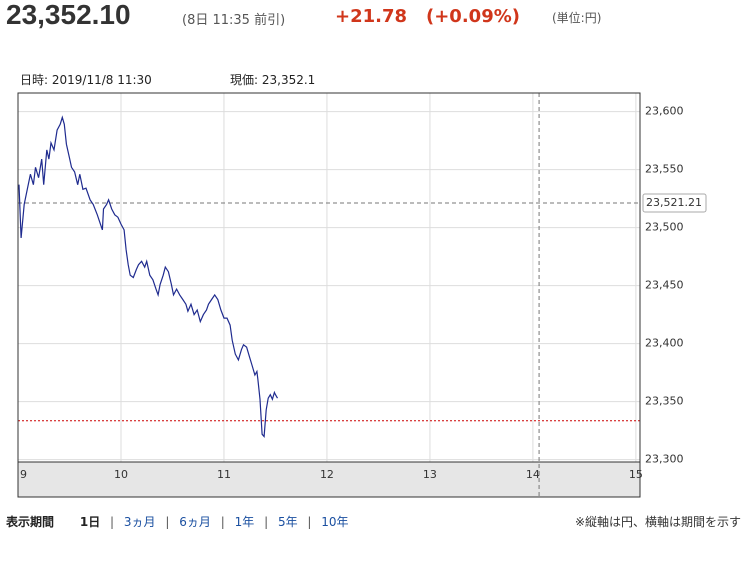 The image size is (751, 565). What do you see at coordinates (664, 401) in the screenshot?
I see `y-tick-label: 23,350` at bounding box center [664, 401].